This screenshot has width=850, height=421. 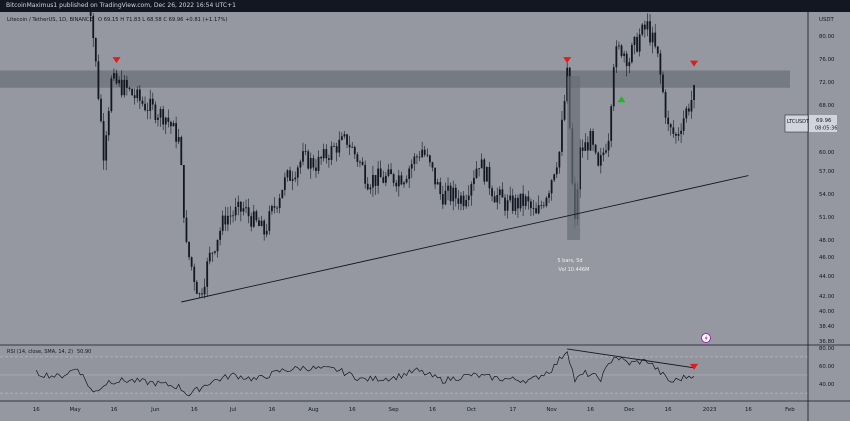 What do you see at coordinates (827, 349) in the screenshot?
I see `rsi-tick-label: 80.00` at bounding box center [827, 349].